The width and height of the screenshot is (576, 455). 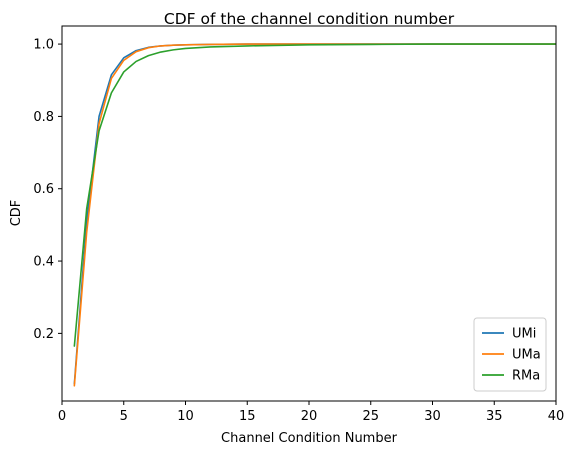 What do you see at coordinates (43, 189) in the screenshot?
I see `y-tick-label: 0.6` at bounding box center [43, 189].